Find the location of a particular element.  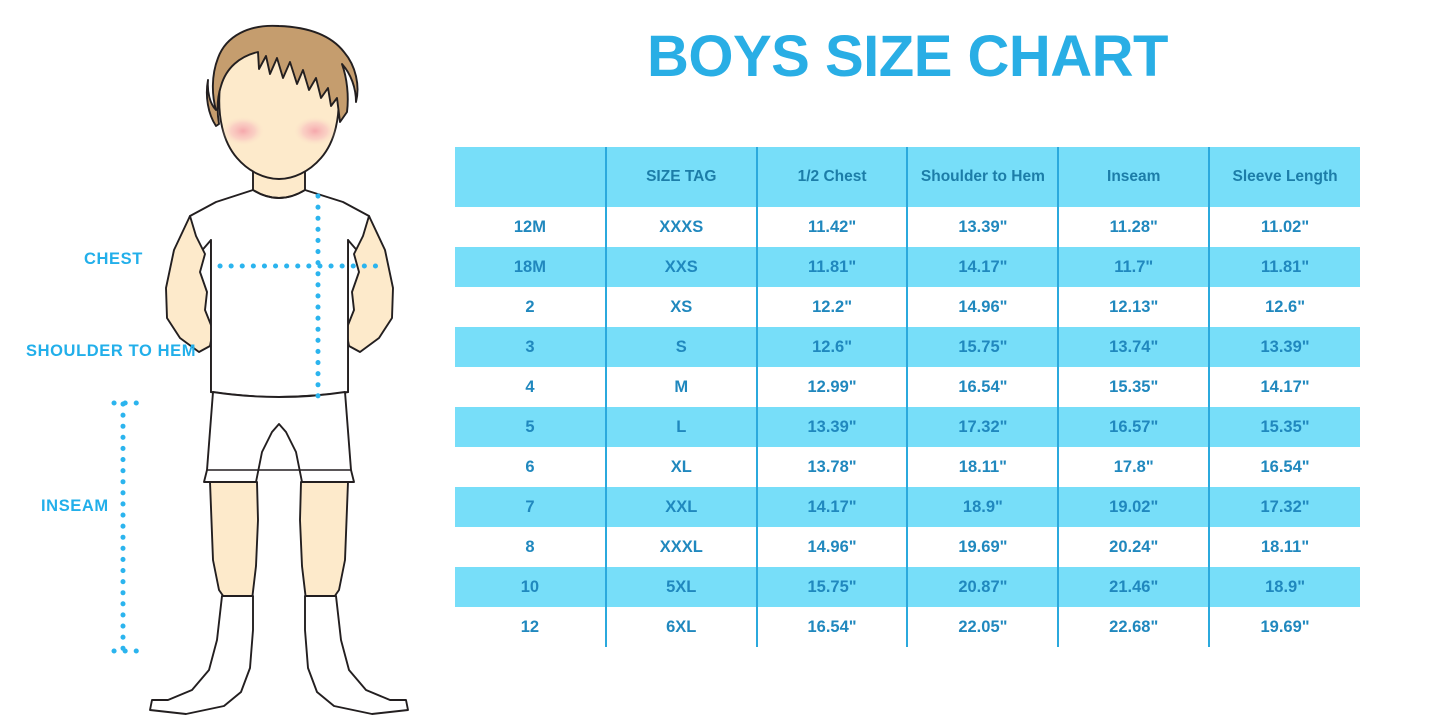

page-title: BOYS SIZE CHART is located at coordinates (908, 56).